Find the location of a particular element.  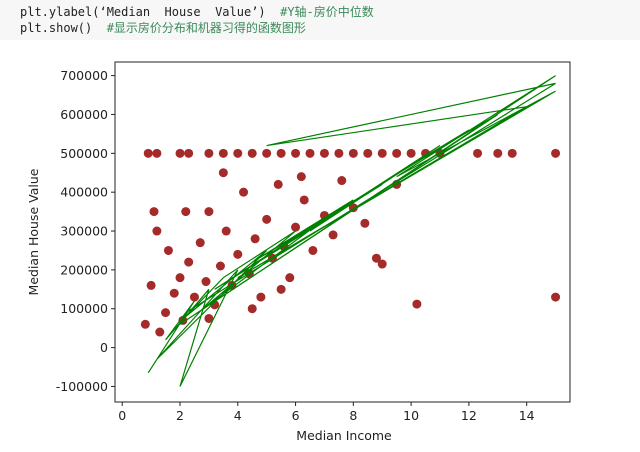

y-tick-label: 600000 is located at coordinates (84, 114).